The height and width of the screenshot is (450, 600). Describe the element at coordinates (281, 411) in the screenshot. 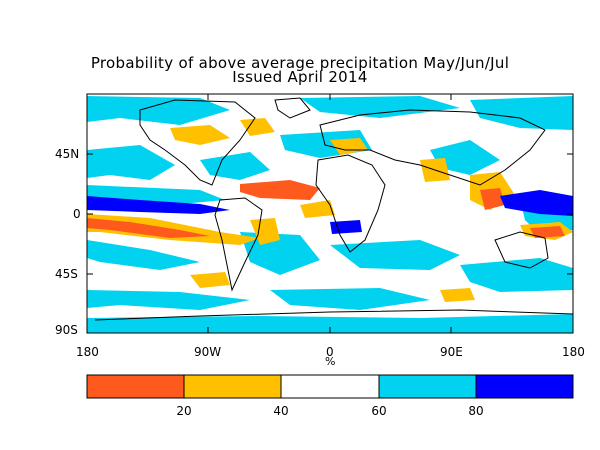

I see `colorbar-tick-40: 40` at that location.